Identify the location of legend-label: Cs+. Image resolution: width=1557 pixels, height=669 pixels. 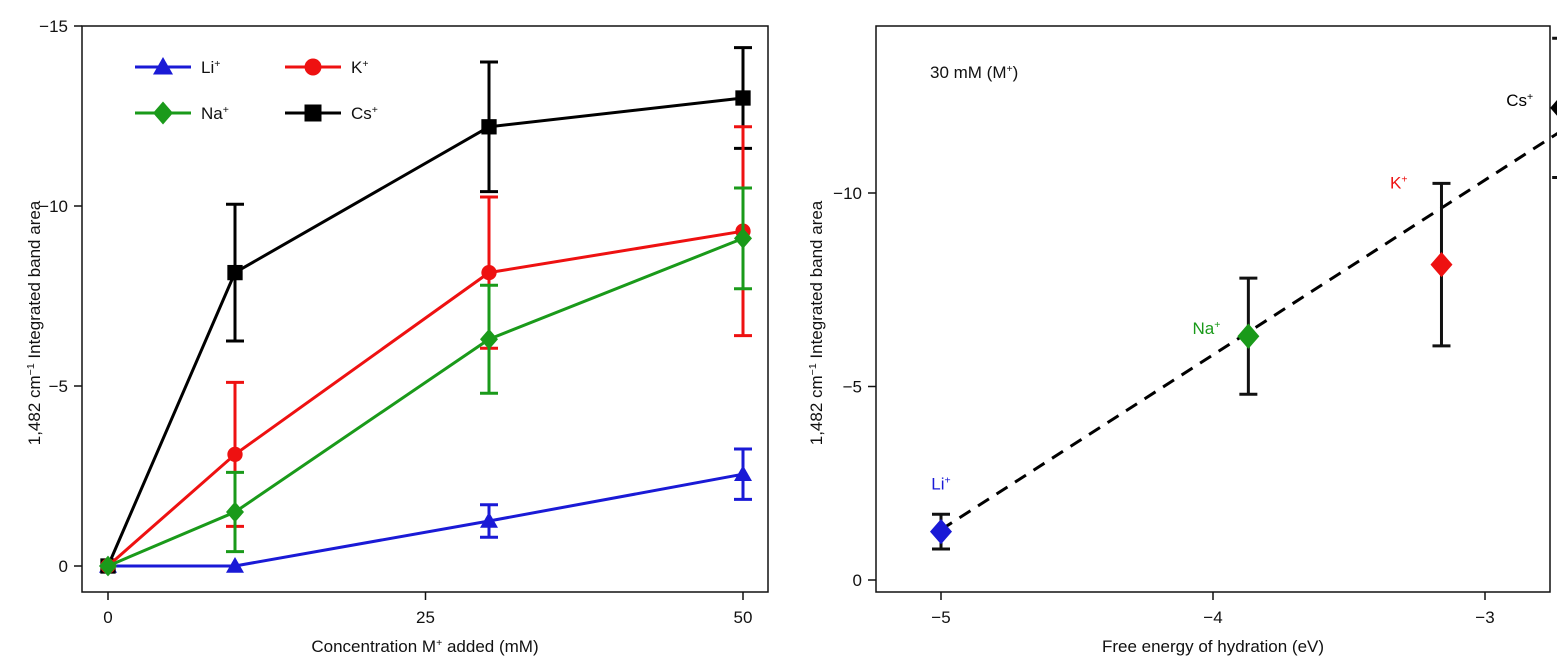
(364, 113).